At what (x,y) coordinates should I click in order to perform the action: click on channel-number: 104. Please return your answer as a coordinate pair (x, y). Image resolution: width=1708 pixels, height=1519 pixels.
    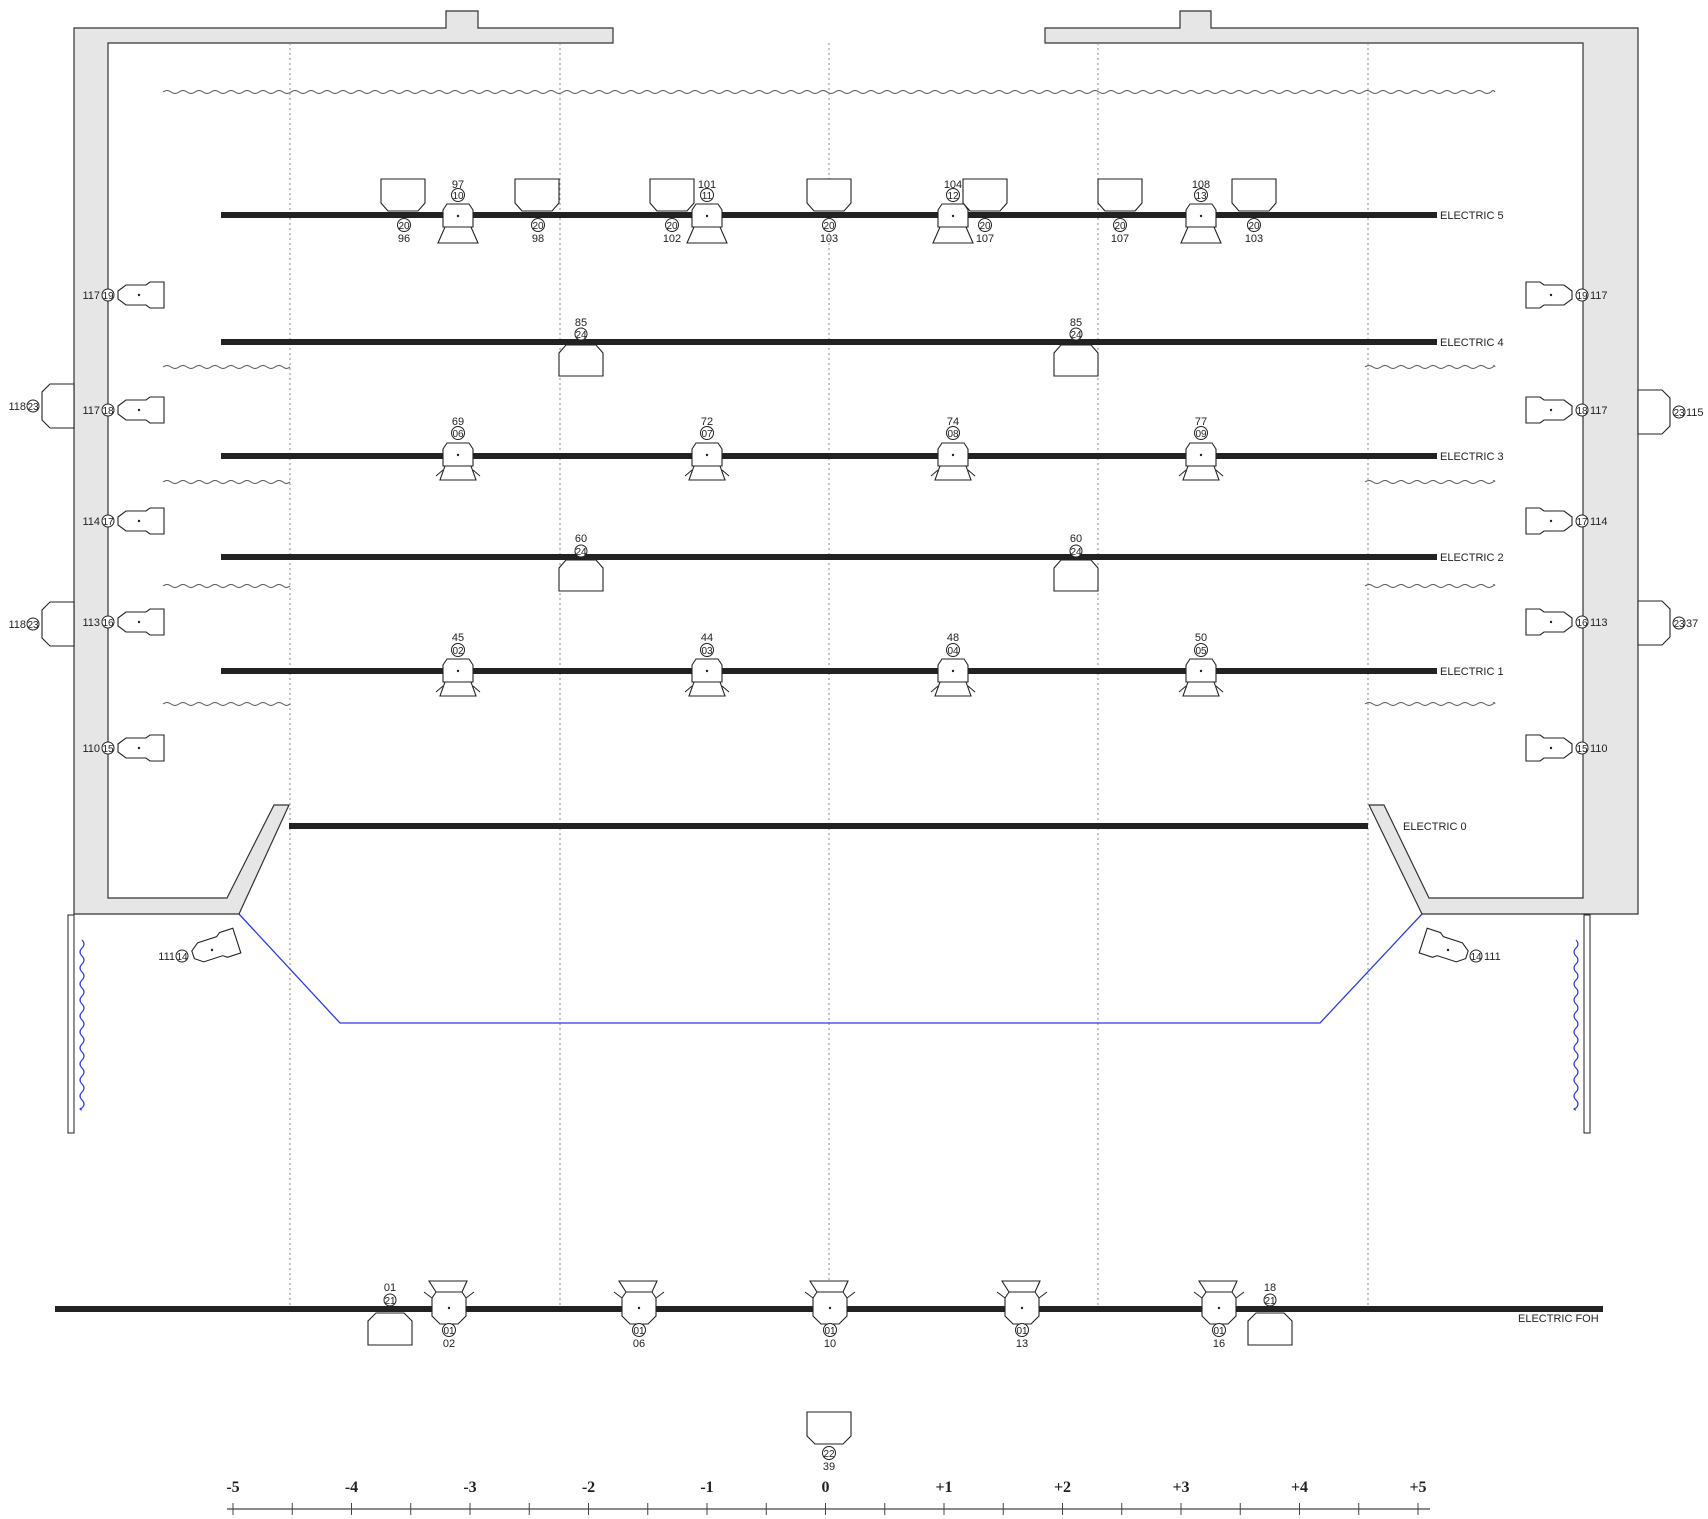
    Looking at the image, I should click on (953, 185).